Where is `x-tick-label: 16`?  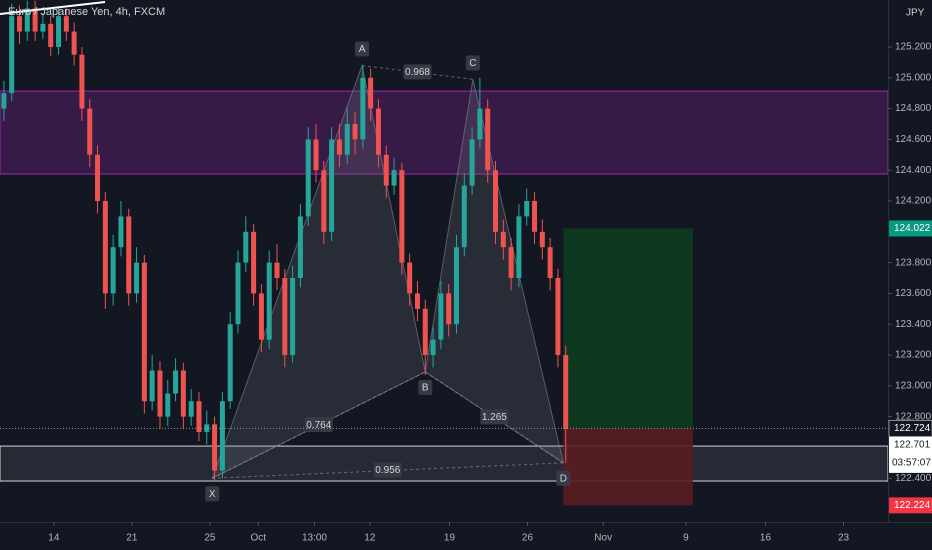 x-tick-label: 16 is located at coordinates (766, 538).